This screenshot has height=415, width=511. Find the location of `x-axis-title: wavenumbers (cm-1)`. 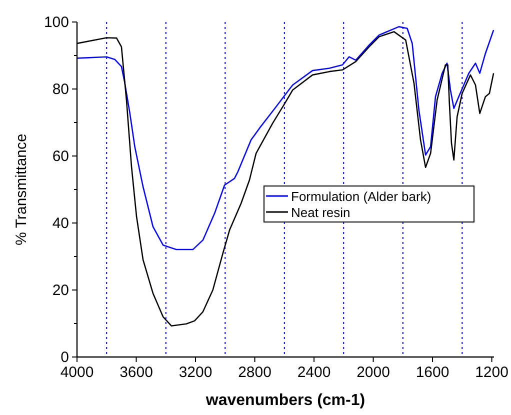

x-axis-title: wavenumbers (cm-1) is located at coordinates (285, 400).